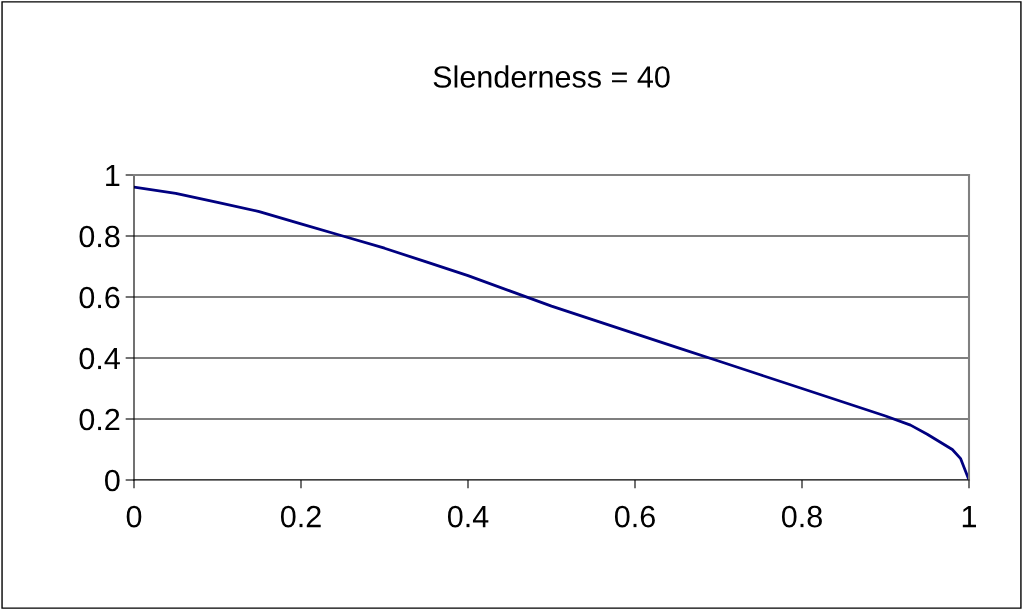 The width and height of the screenshot is (1024, 610). What do you see at coordinates (134, 516) in the screenshot?
I see `x-tick-label: 0` at bounding box center [134, 516].